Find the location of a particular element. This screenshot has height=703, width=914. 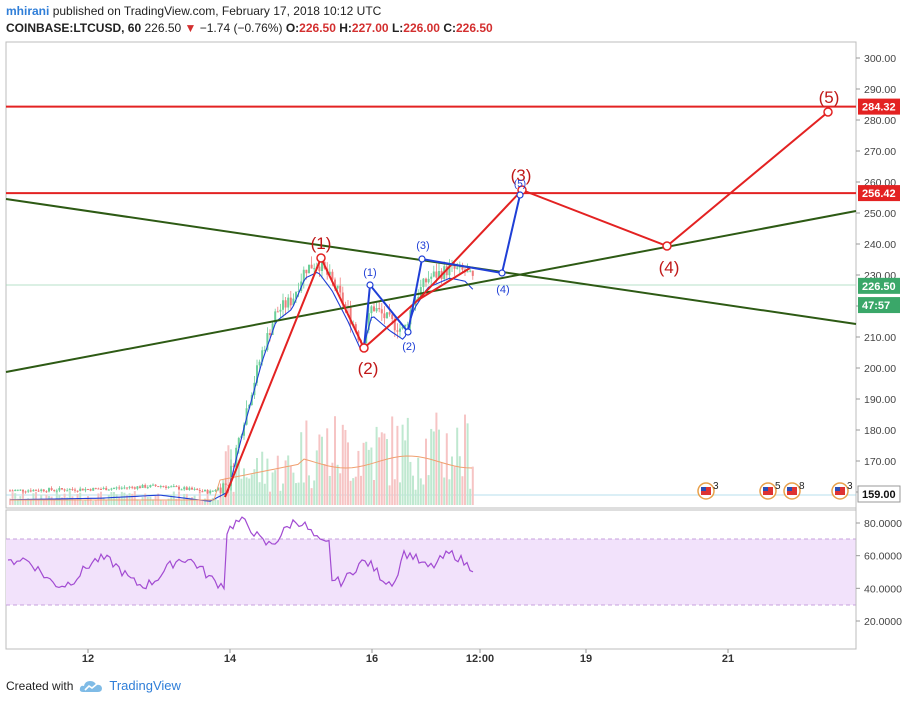

event-count: 5 is located at coordinates (778, 486).